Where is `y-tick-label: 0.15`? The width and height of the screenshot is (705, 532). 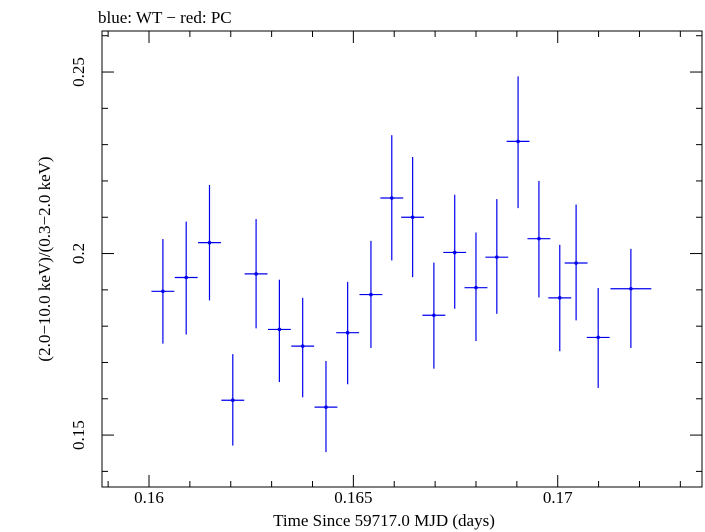
y-tick-label: 0.15 is located at coordinates (78, 435).